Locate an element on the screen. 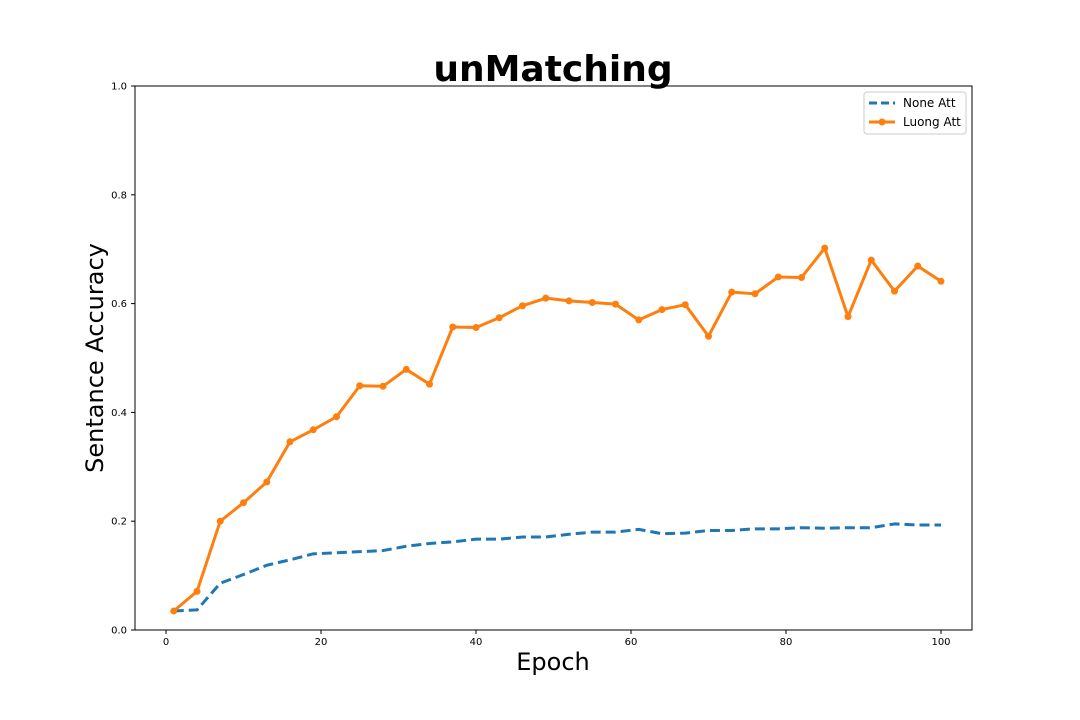  y-tick-label: 0.0 is located at coordinates (119, 631).